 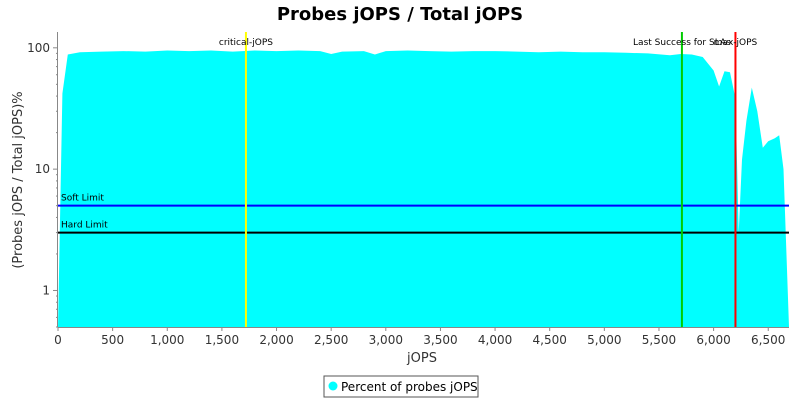 What do you see at coordinates (400, 14) in the screenshot?
I see `chart-title: Probes jOPS / Total jOPS` at bounding box center [400, 14].